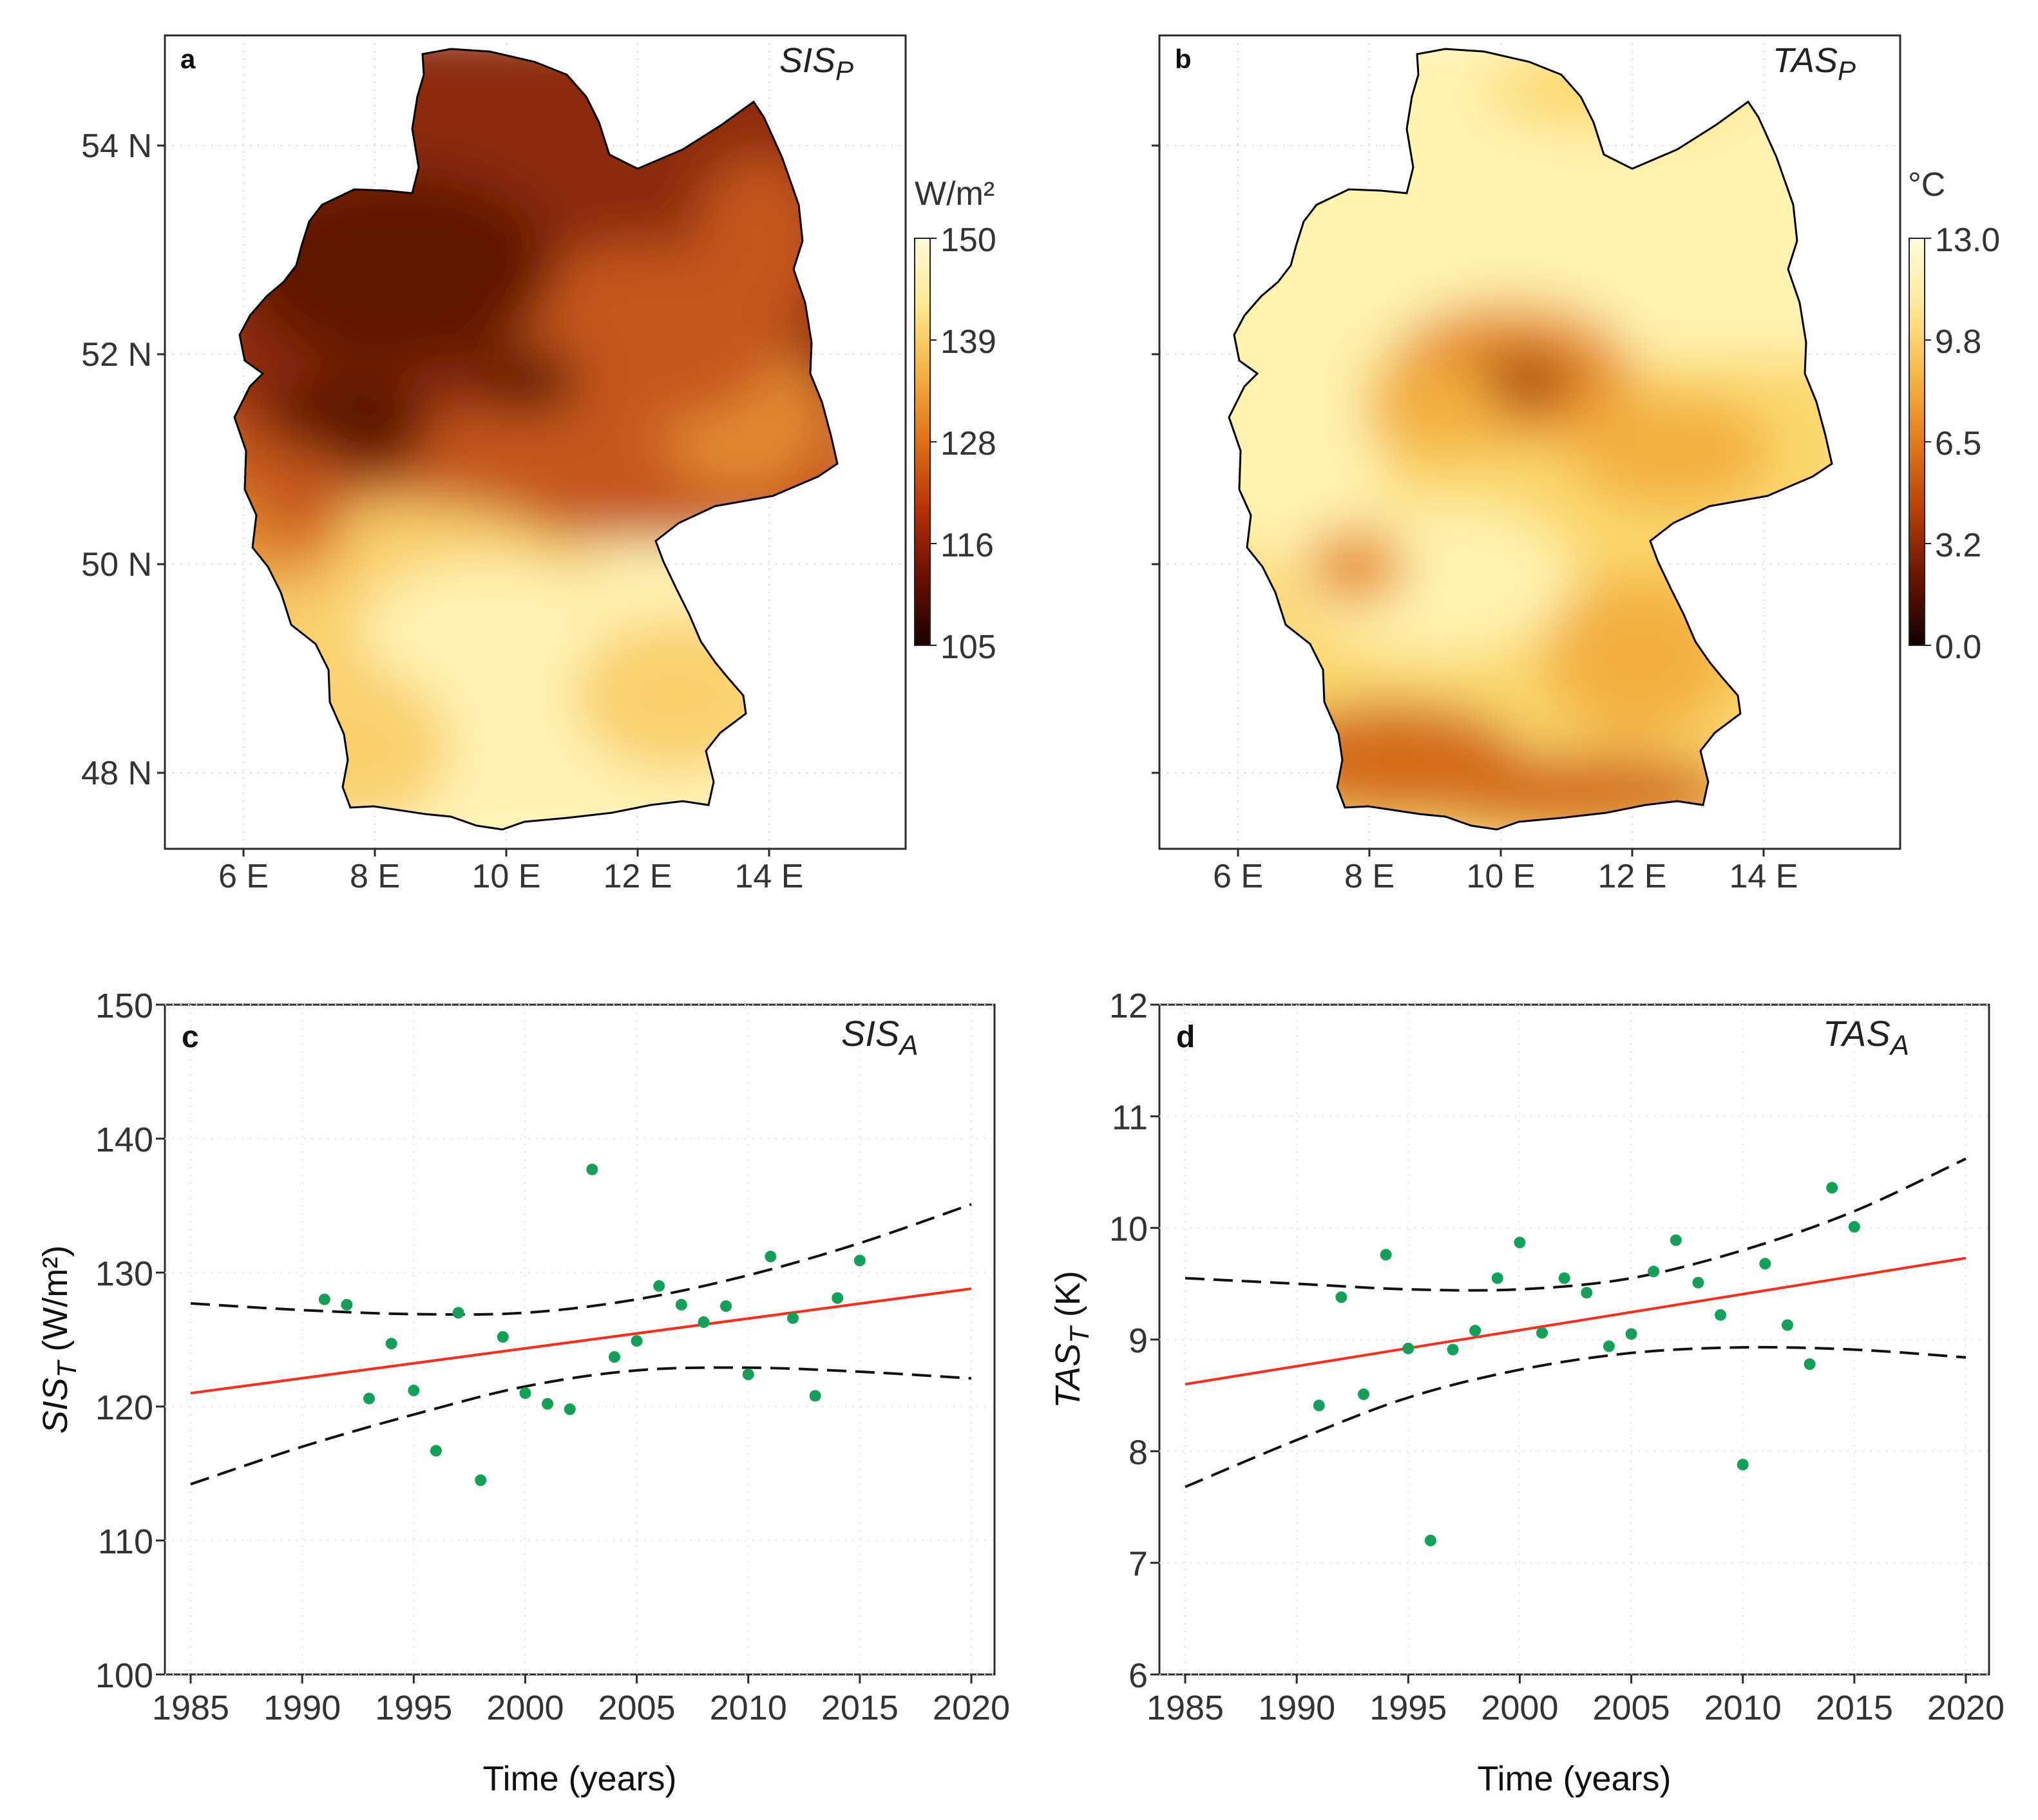  I want to click on trend-line, so click(1576, 1321).